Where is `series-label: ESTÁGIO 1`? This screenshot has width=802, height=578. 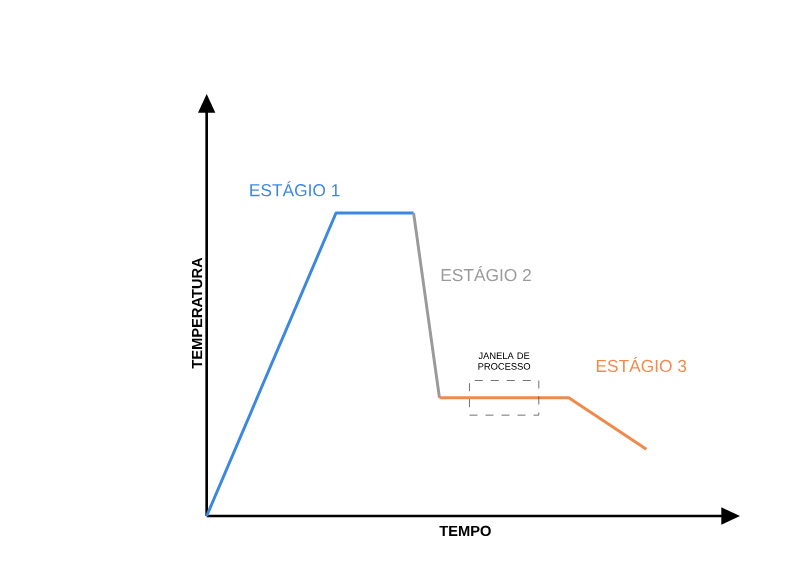 series-label: ESTÁGIO 1 is located at coordinates (295, 189).